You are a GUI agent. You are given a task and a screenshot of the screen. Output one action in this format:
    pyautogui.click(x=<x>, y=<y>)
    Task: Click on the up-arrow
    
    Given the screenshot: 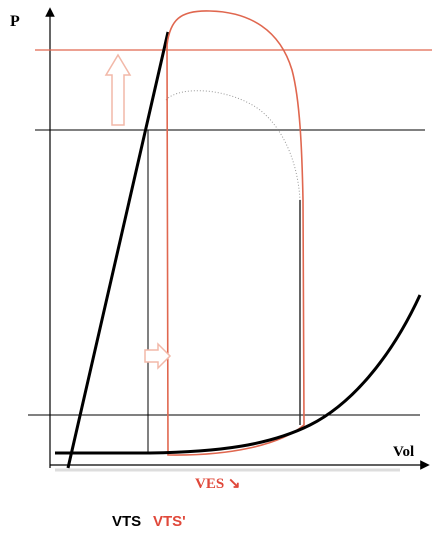 What is the action you would take?
    pyautogui.click(x=118, y=89)
    